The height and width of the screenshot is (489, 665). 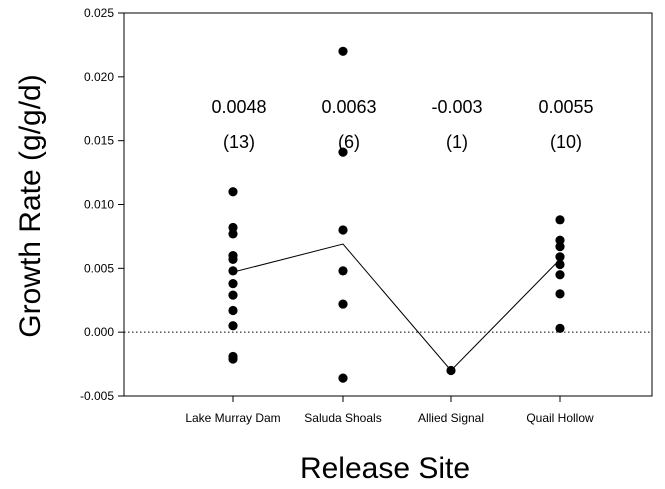 I want to click on category-label: Saluda Shoals, so click(x=342, y=418).